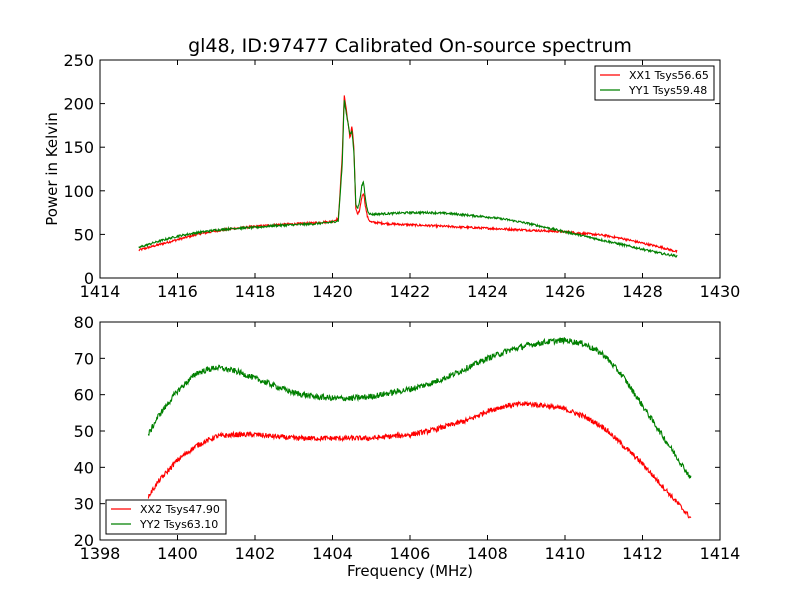  I want to click on bottom-legend-box, so click(166, 517).